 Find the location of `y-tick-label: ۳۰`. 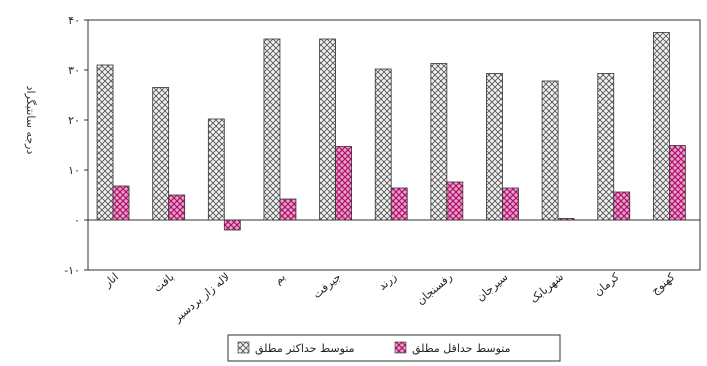

y-tick-label: ۳۰ is located at coordinates (74, 70).